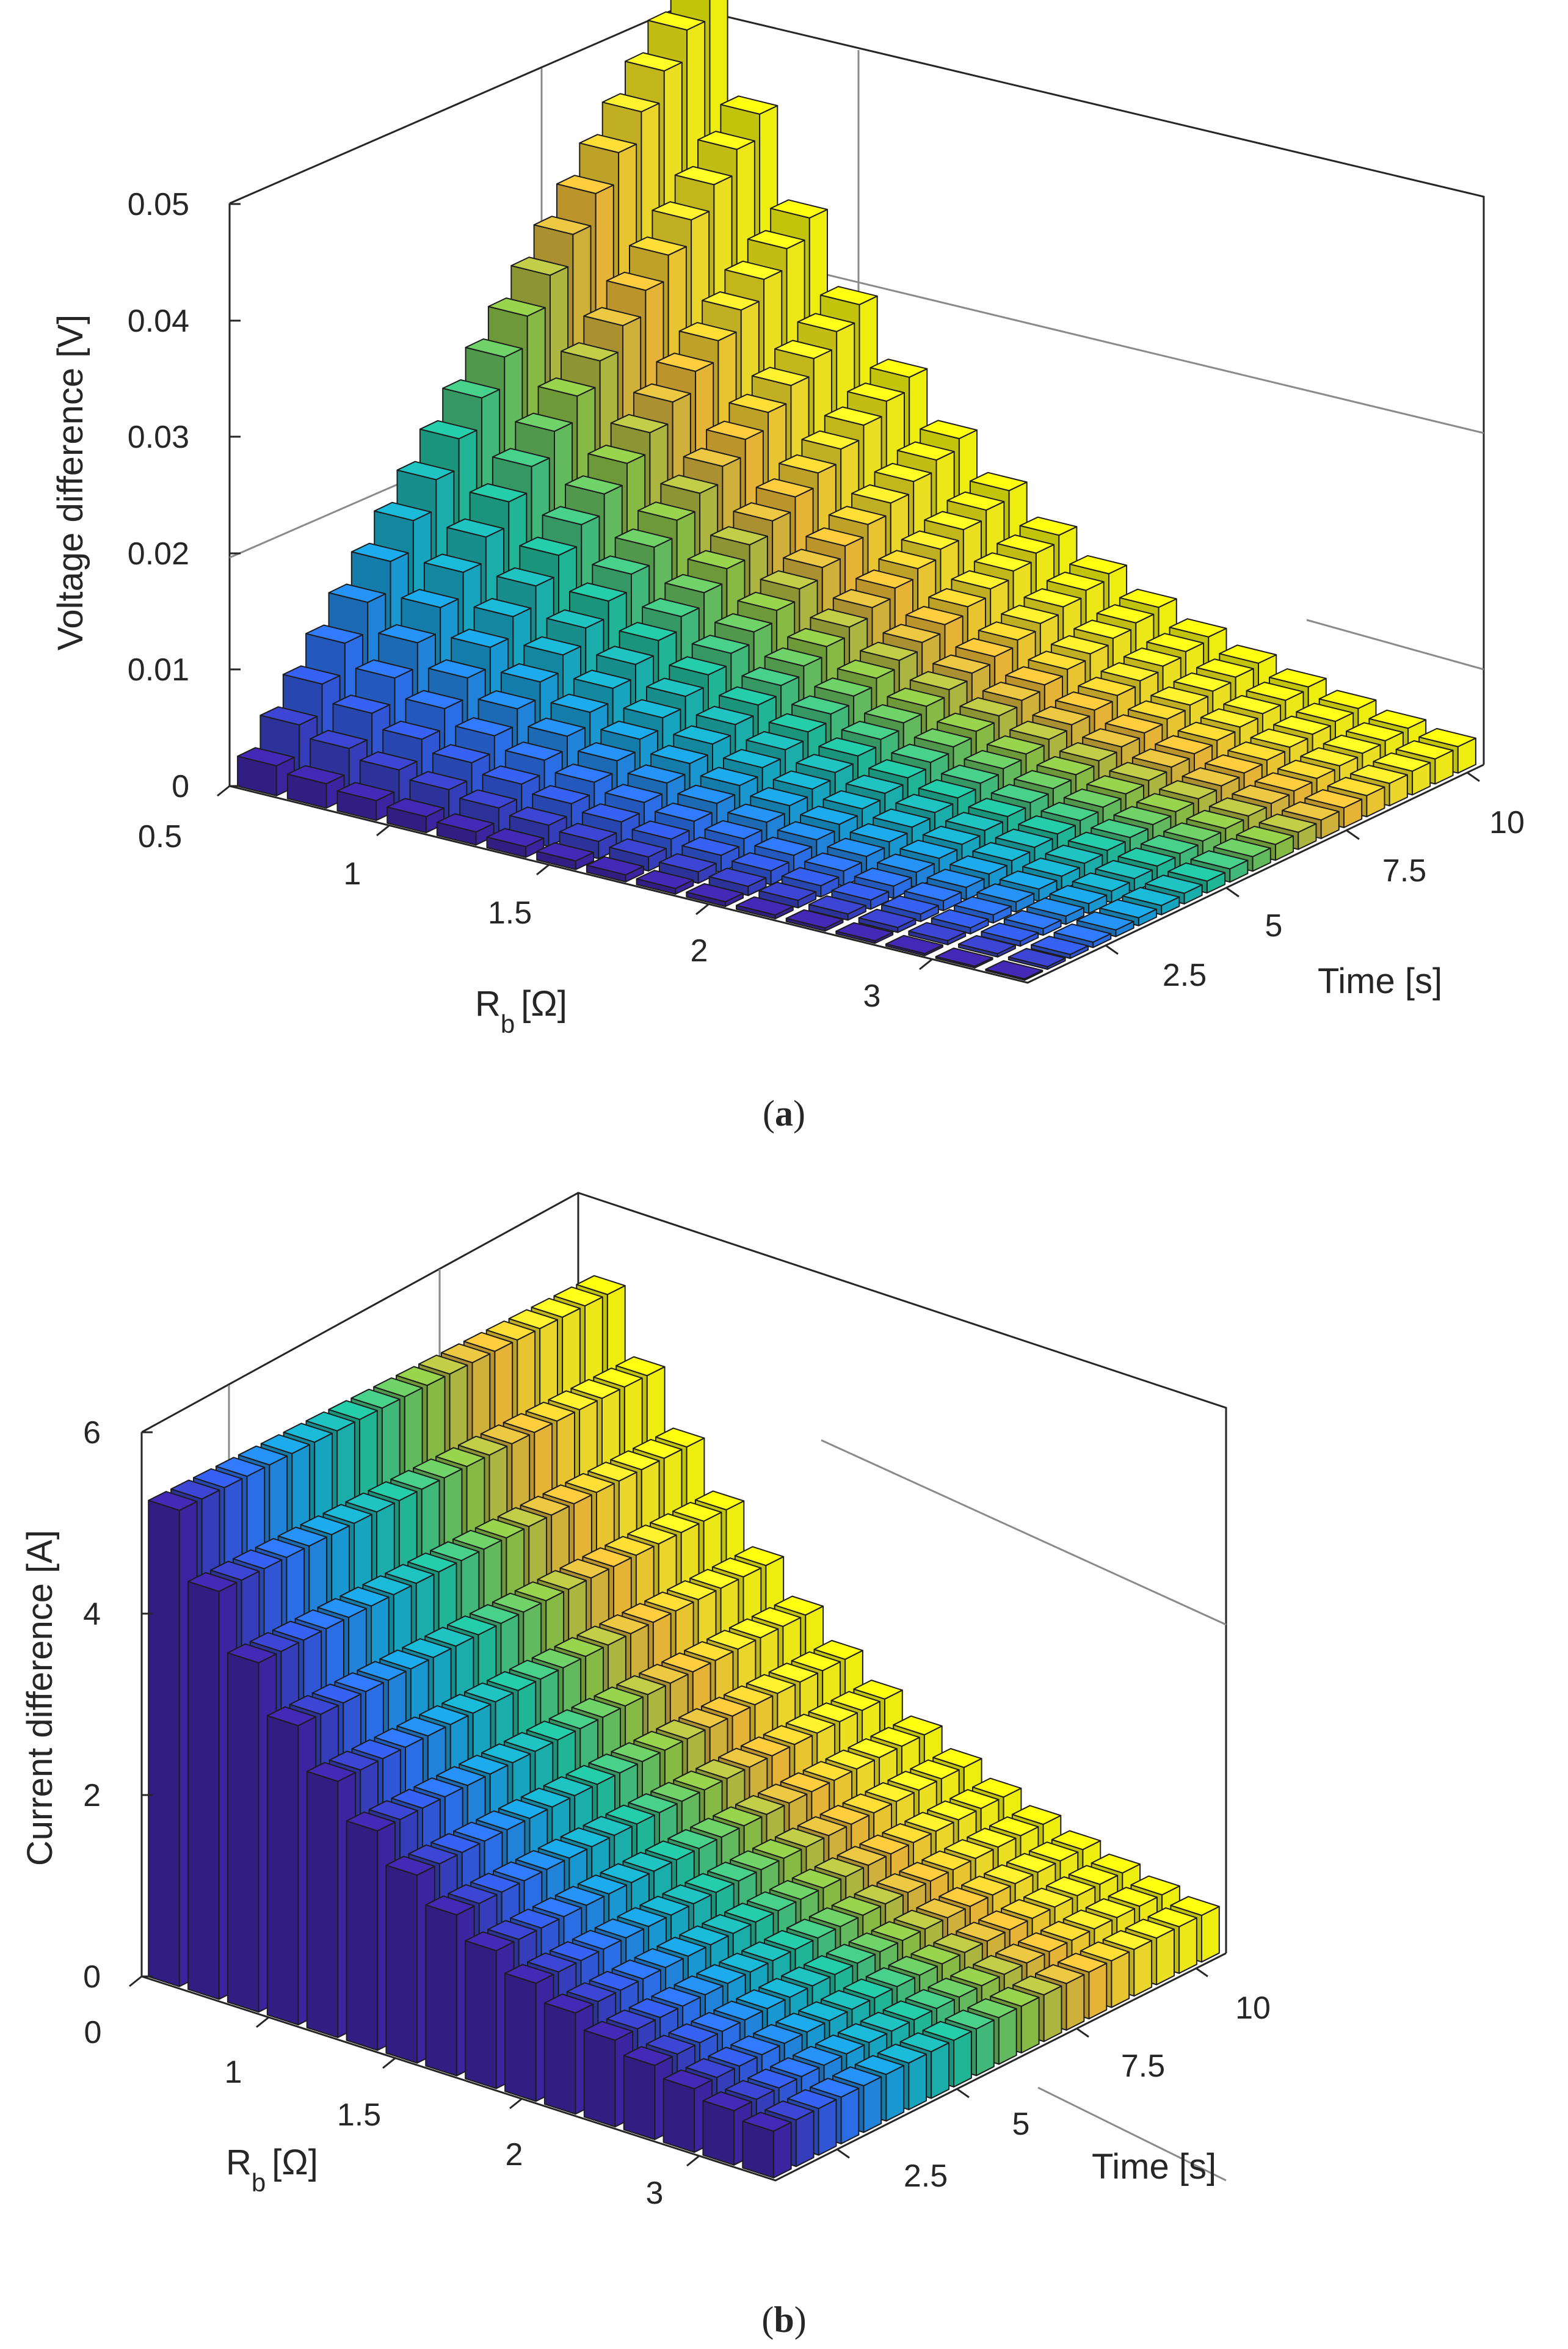  What do you see at coordinates (684, 2067) in the screenshot?
I see `box-edge` at bounding box center [684, 2067].